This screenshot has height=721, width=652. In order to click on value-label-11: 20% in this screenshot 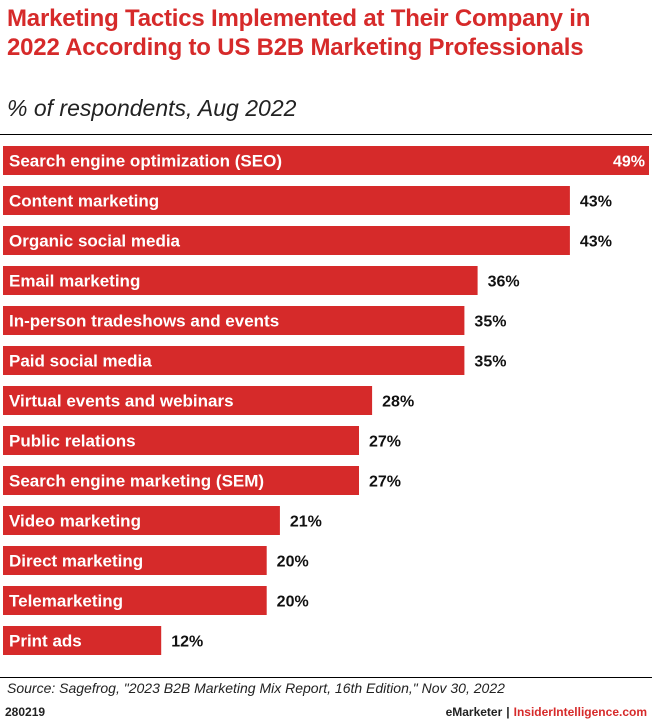, I will do `click(293, 602)`.